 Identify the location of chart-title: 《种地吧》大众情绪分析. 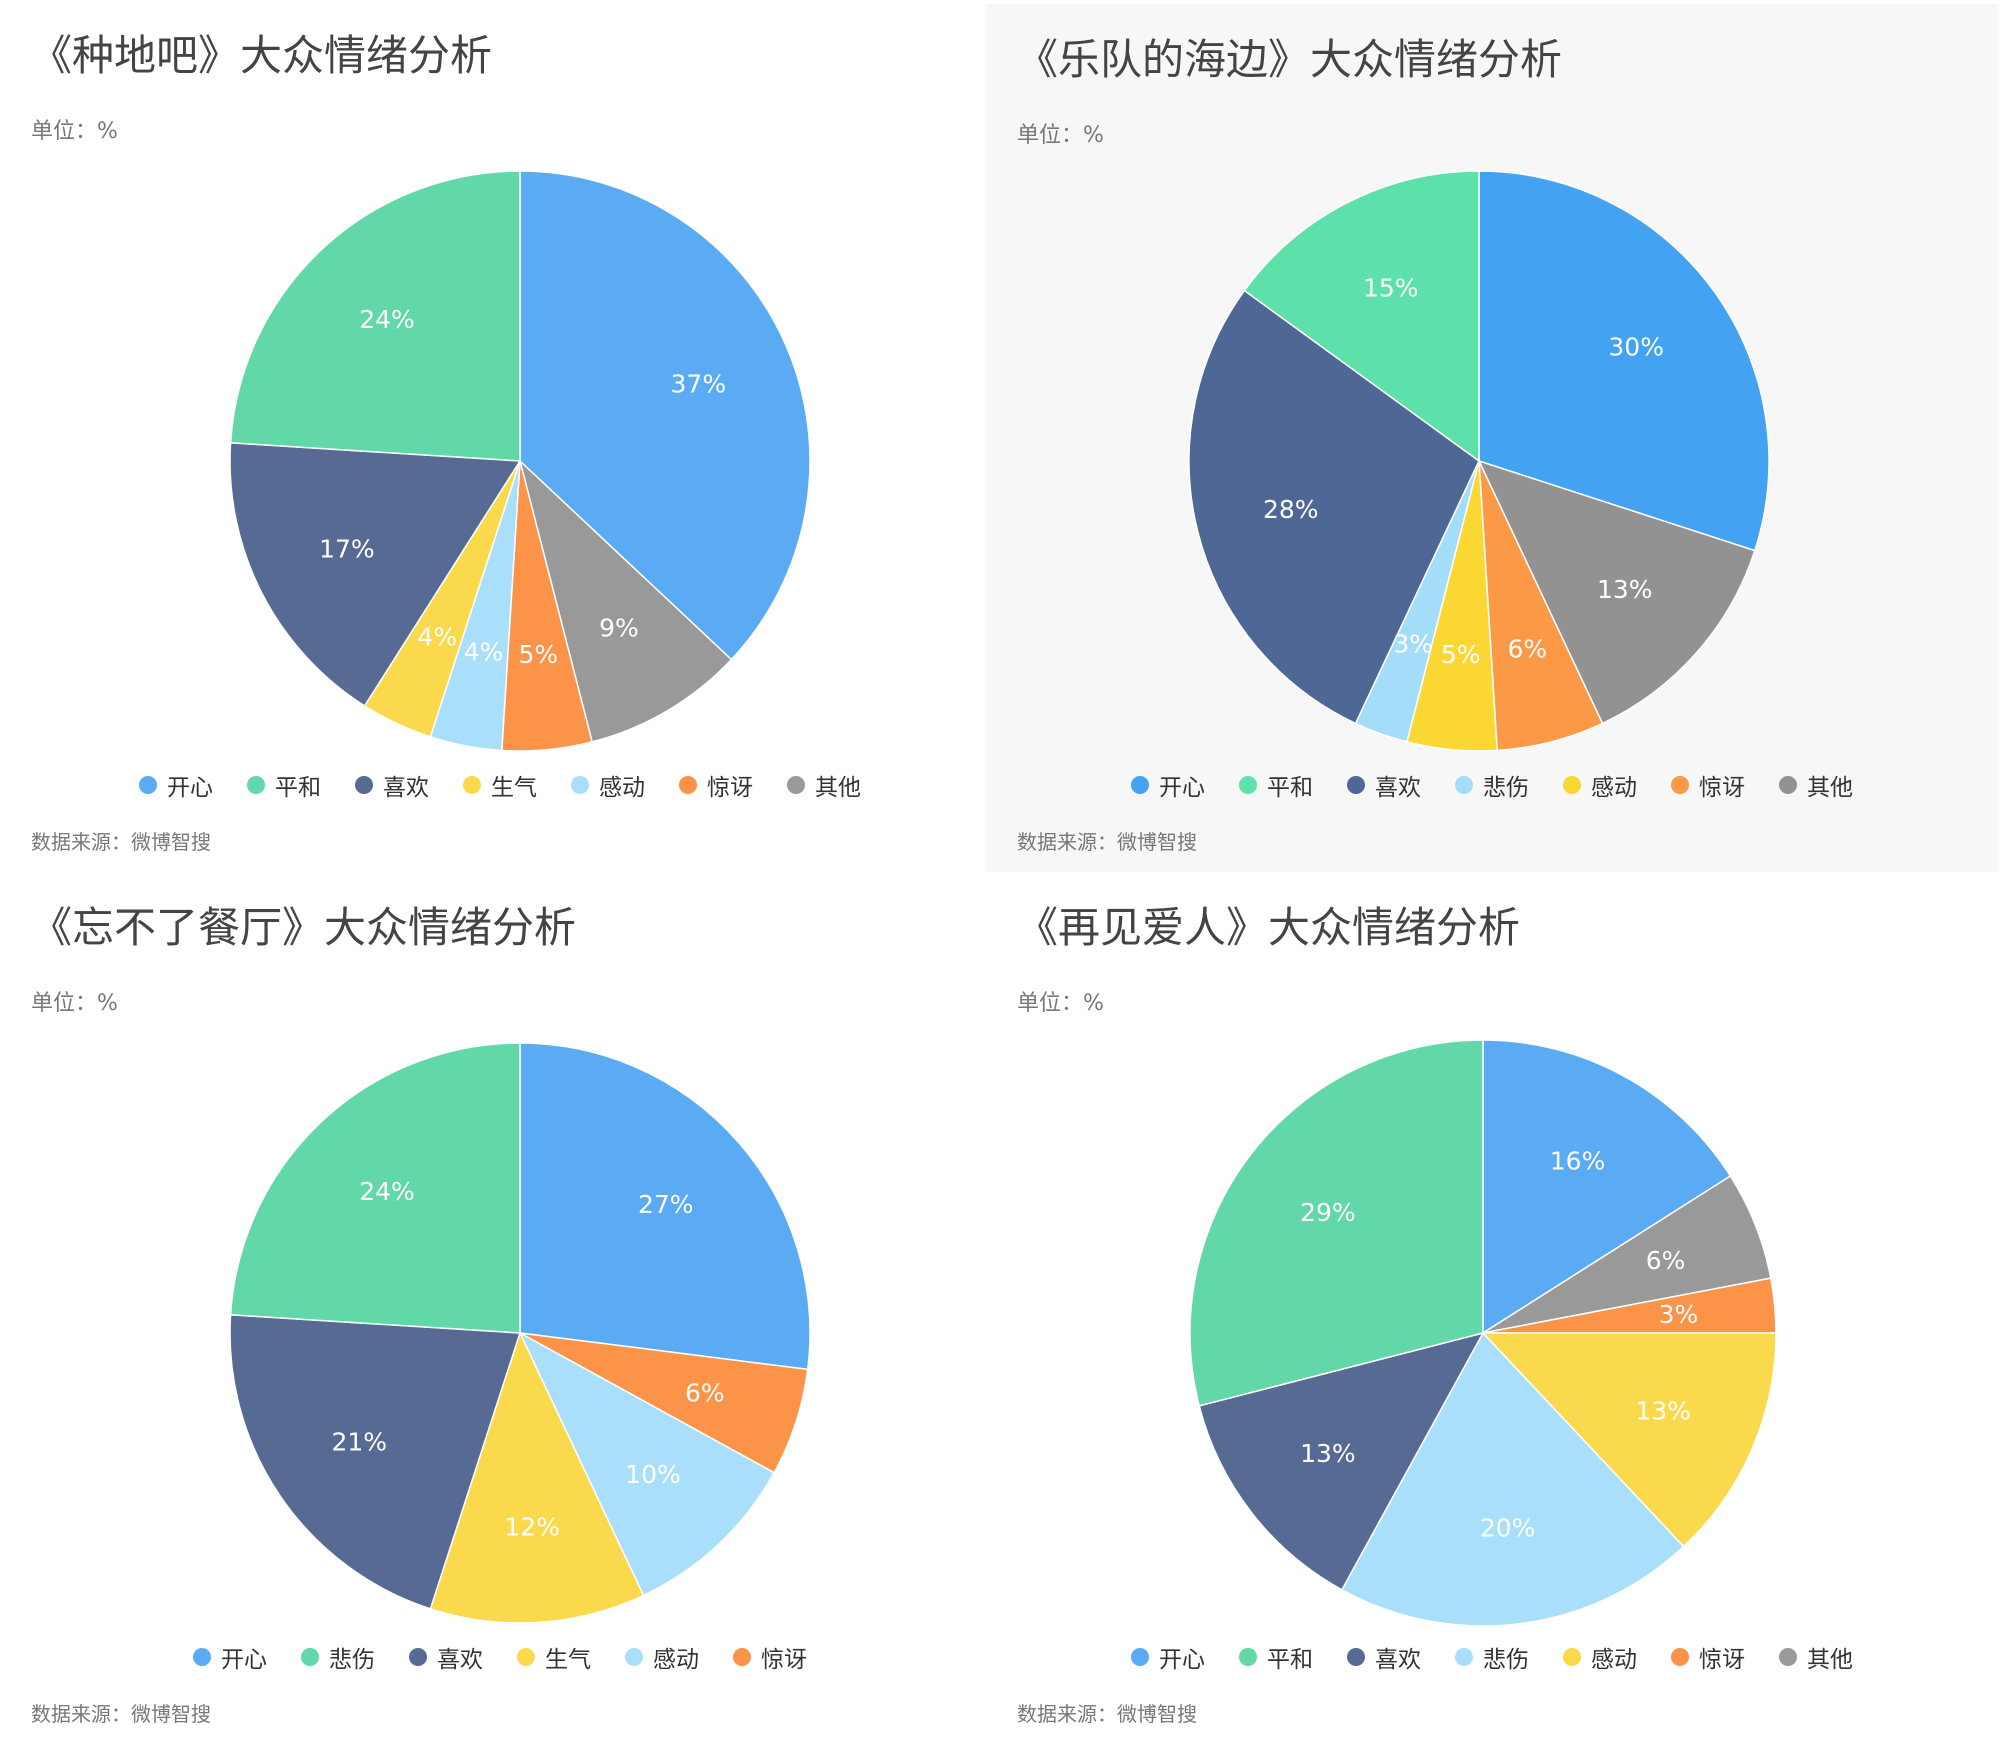
(261, 55).